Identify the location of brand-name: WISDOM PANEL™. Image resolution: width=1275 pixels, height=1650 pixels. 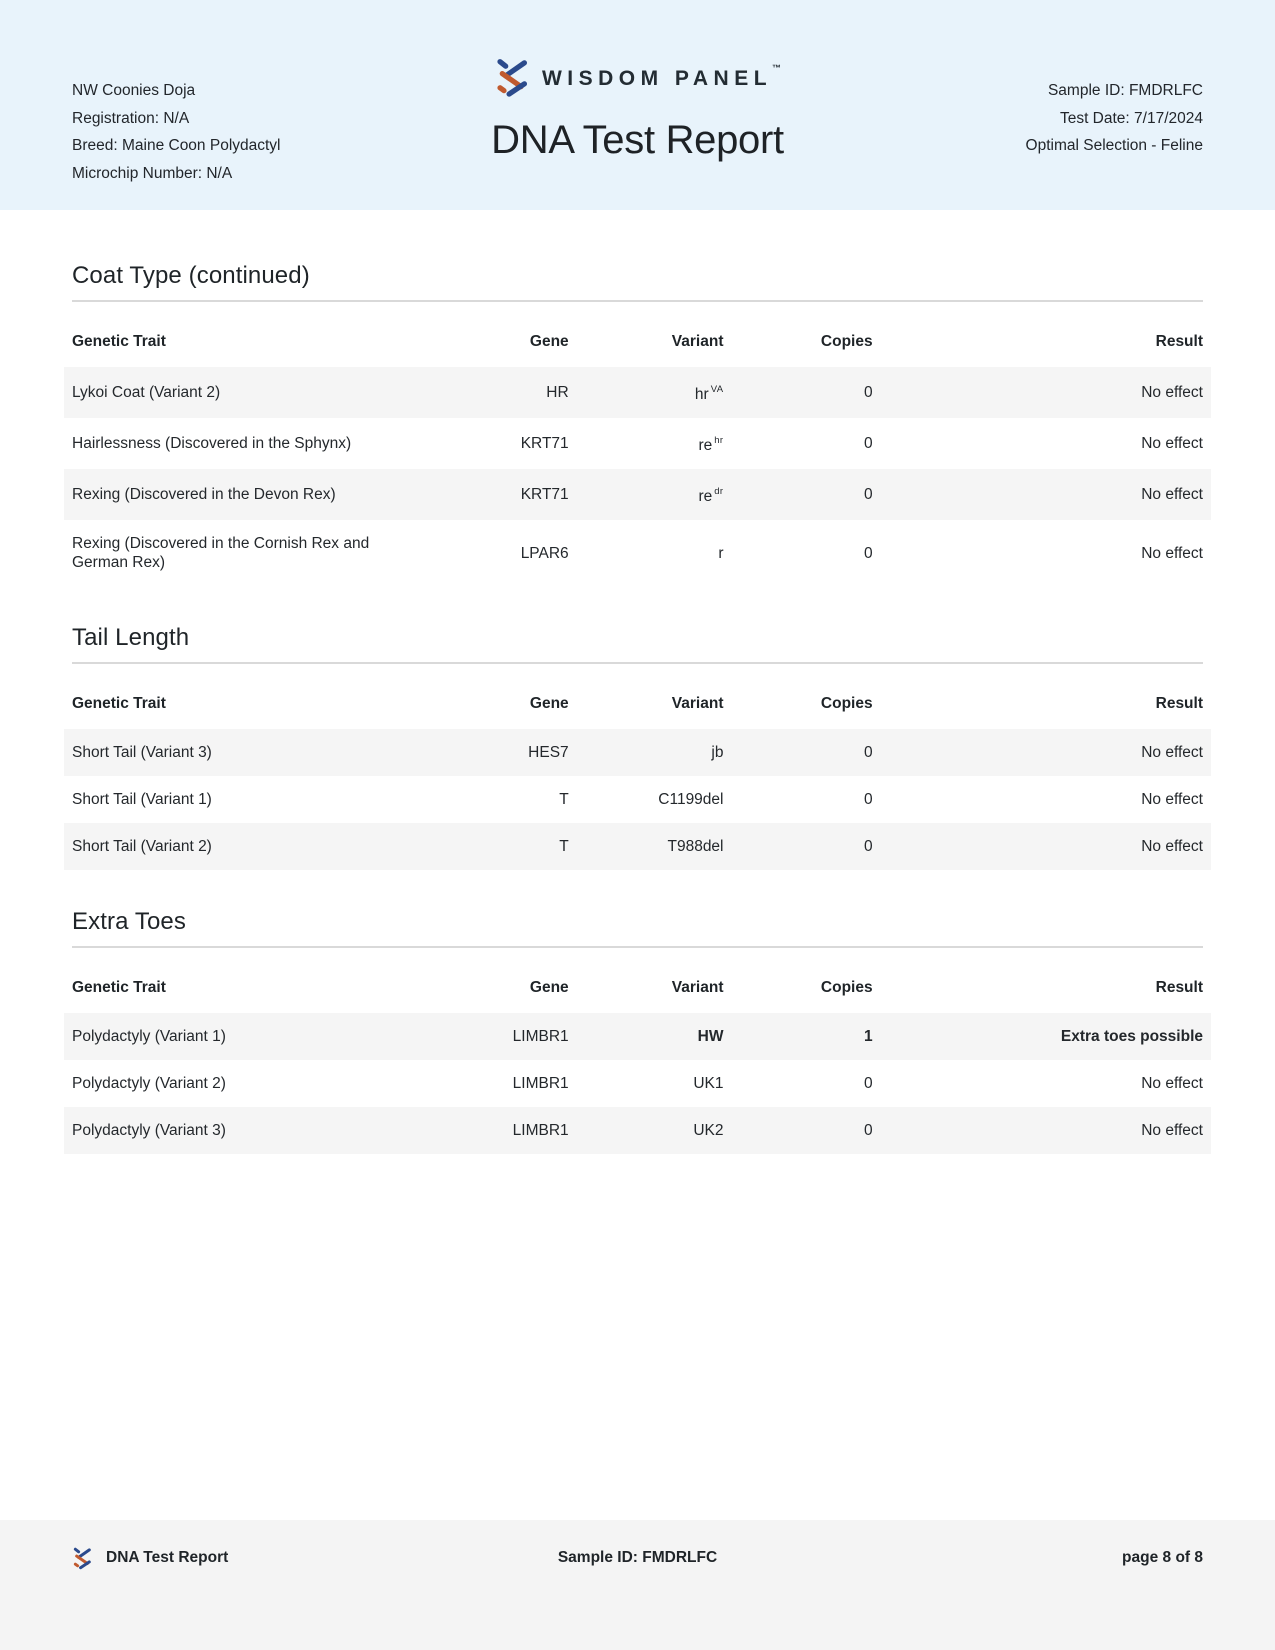
(661, 76).